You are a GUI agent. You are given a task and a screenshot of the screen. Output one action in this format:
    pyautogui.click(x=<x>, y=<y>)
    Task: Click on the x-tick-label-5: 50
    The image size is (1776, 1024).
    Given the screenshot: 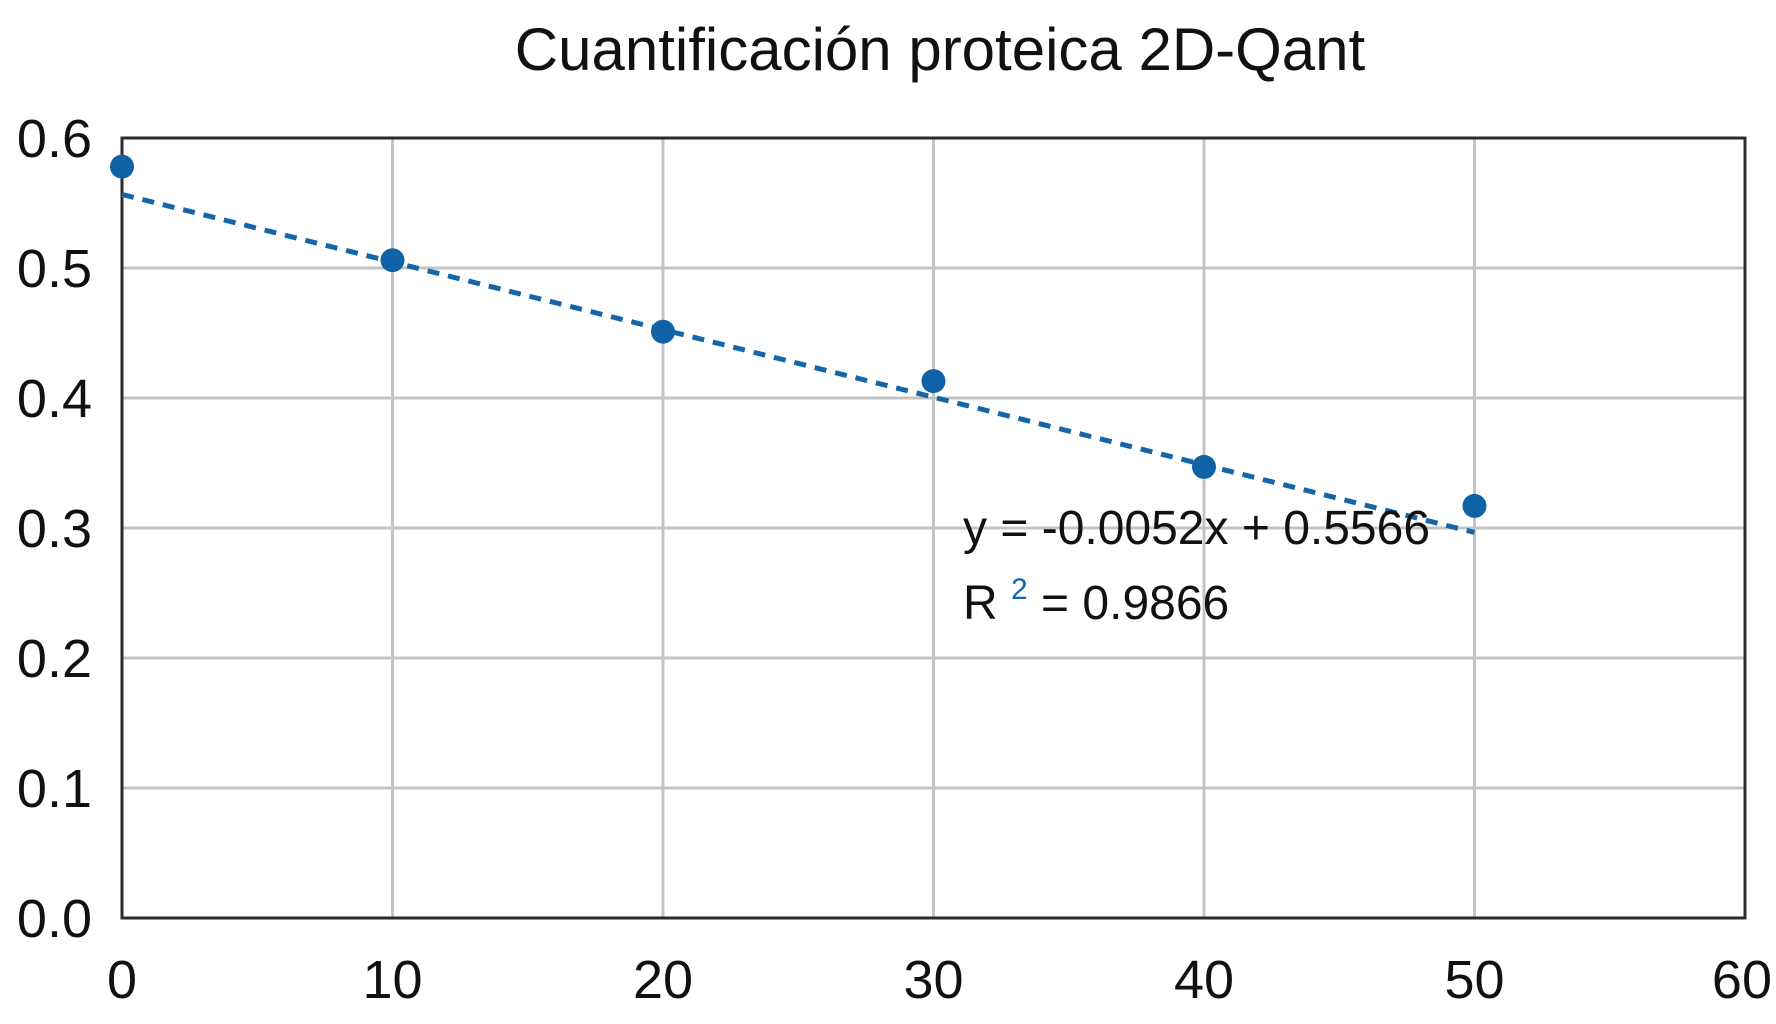 What is the action you would take?
    pyautogui.click(x=1474, y=980)
    